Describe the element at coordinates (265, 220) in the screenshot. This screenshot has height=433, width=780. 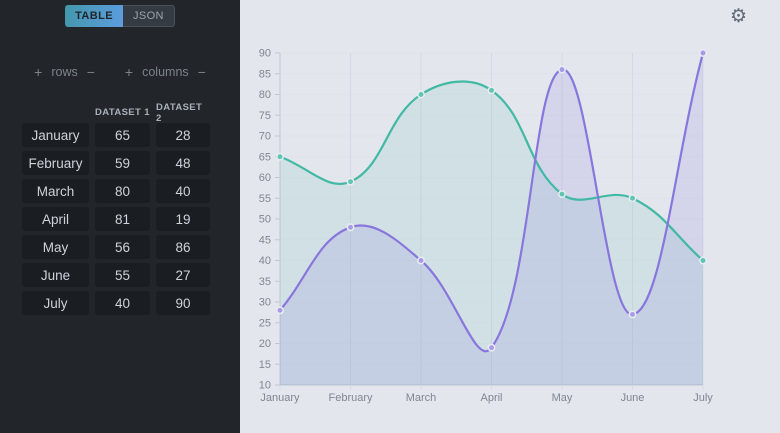
I see `y-axis-label: 50` at that location.